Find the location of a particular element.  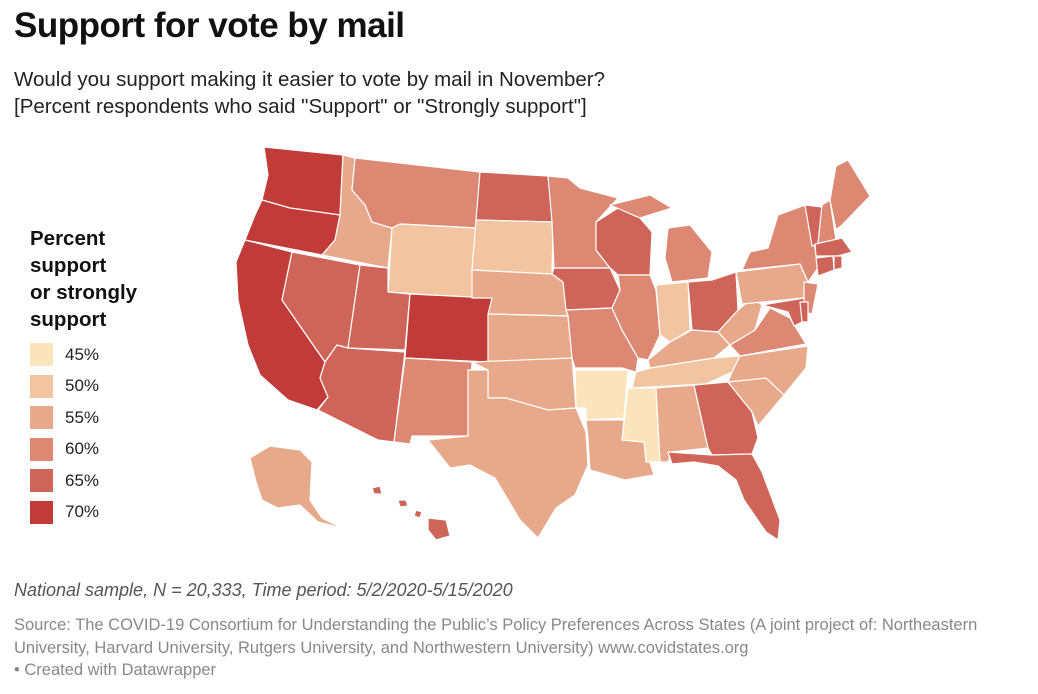

state-ma is located at coordinates (833, 247).